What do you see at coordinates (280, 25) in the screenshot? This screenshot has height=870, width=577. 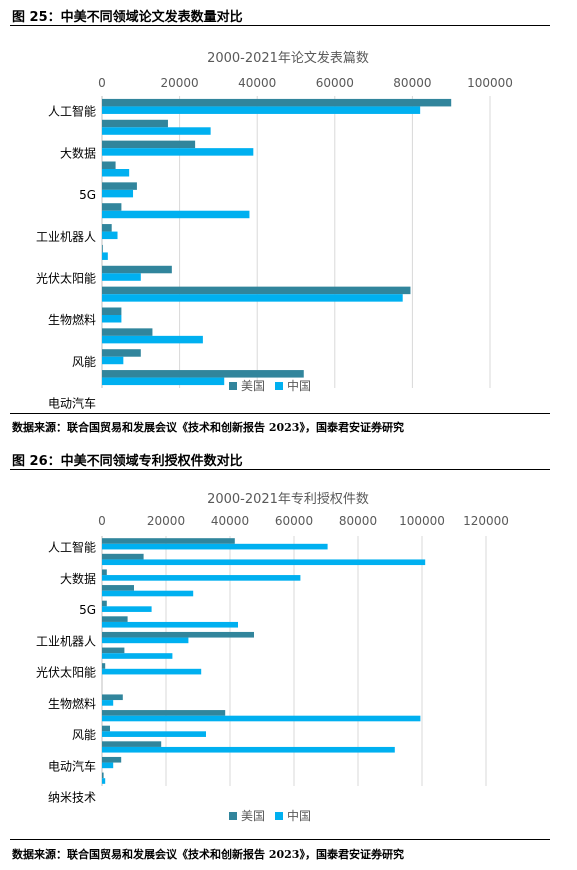 I see `figure-25-top-rule` at bounding box center [280, 25].